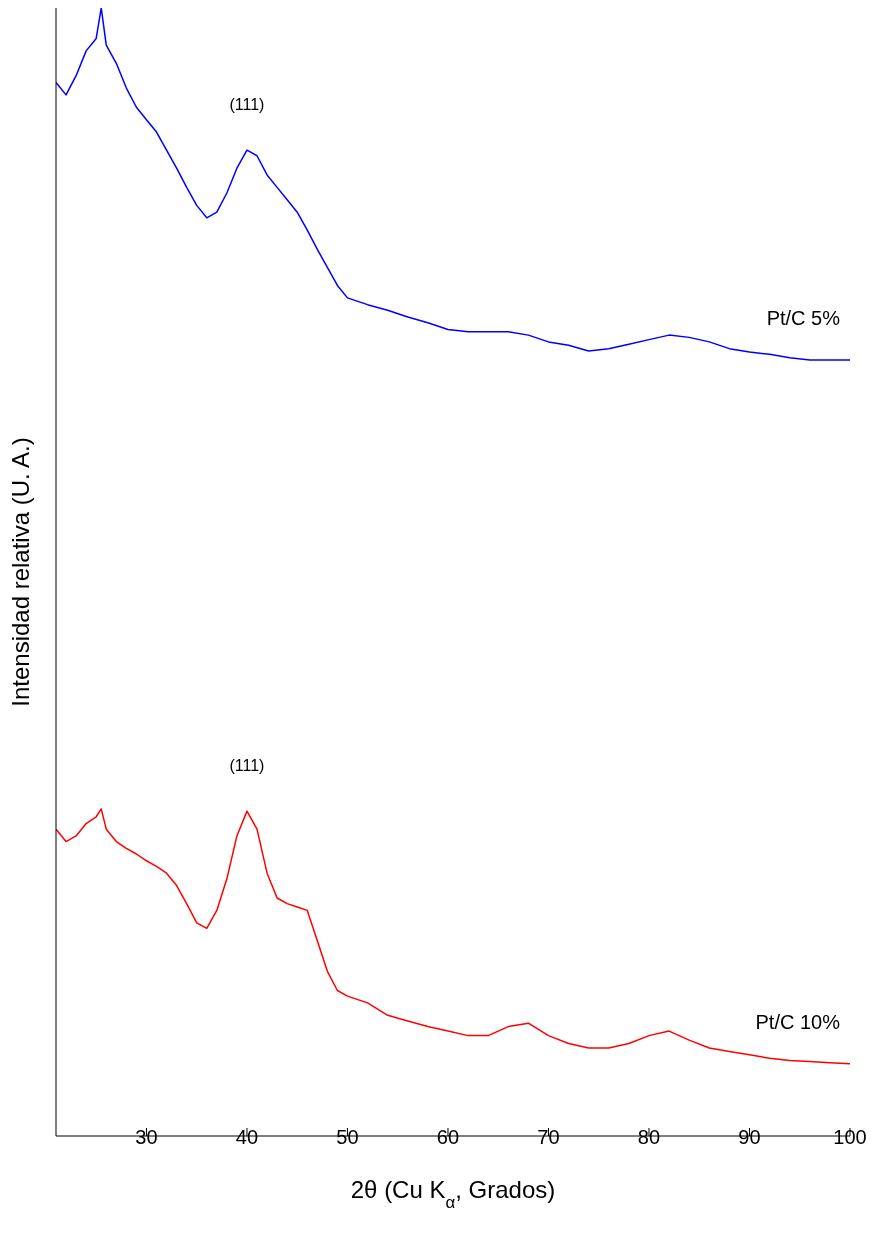 The image size is (880, 1234). What do you see at coordinates (146, 1137) in the screenshot?
I see `x-tick-label: 30` at bounding box center [146, 1137].